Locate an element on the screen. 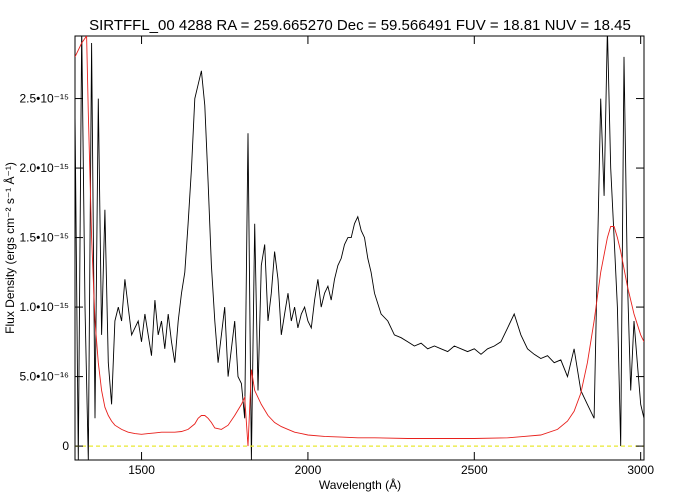 The height and width of the screenshot is (500, 674). y-tick-label: 5.0•10⁻¹⁶ is located at coordinates (45, 377).